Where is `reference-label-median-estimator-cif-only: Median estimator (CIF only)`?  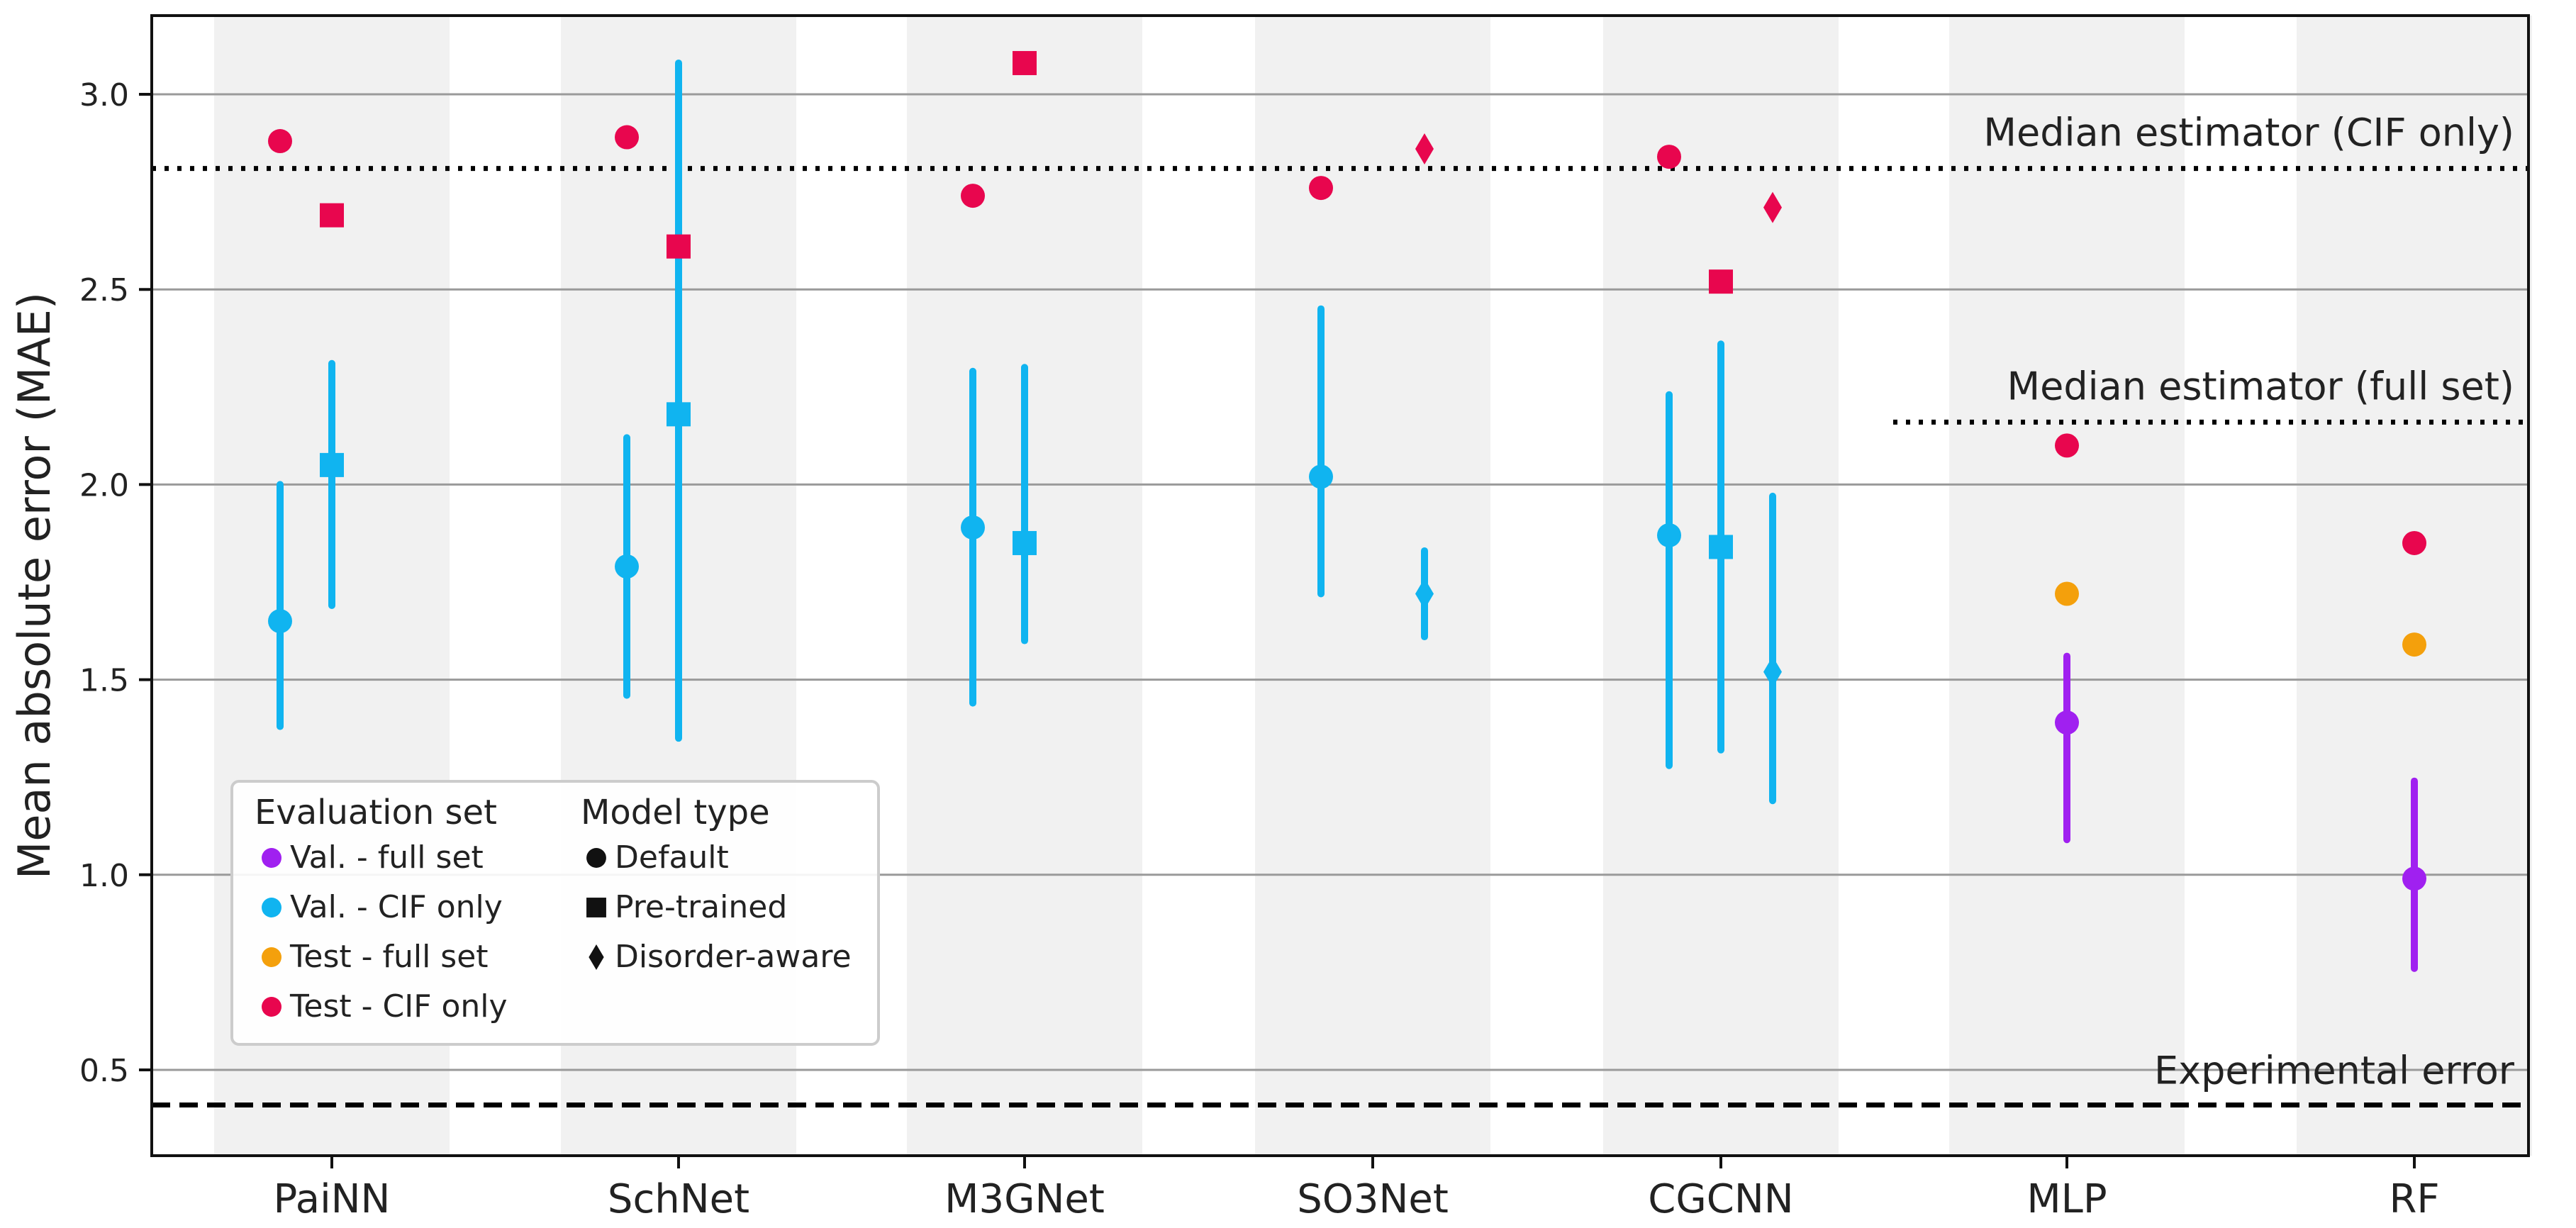 reference-label-median-estimator-cif-only: Median estimator (CIF only) is located at coordinates (2248, 133).